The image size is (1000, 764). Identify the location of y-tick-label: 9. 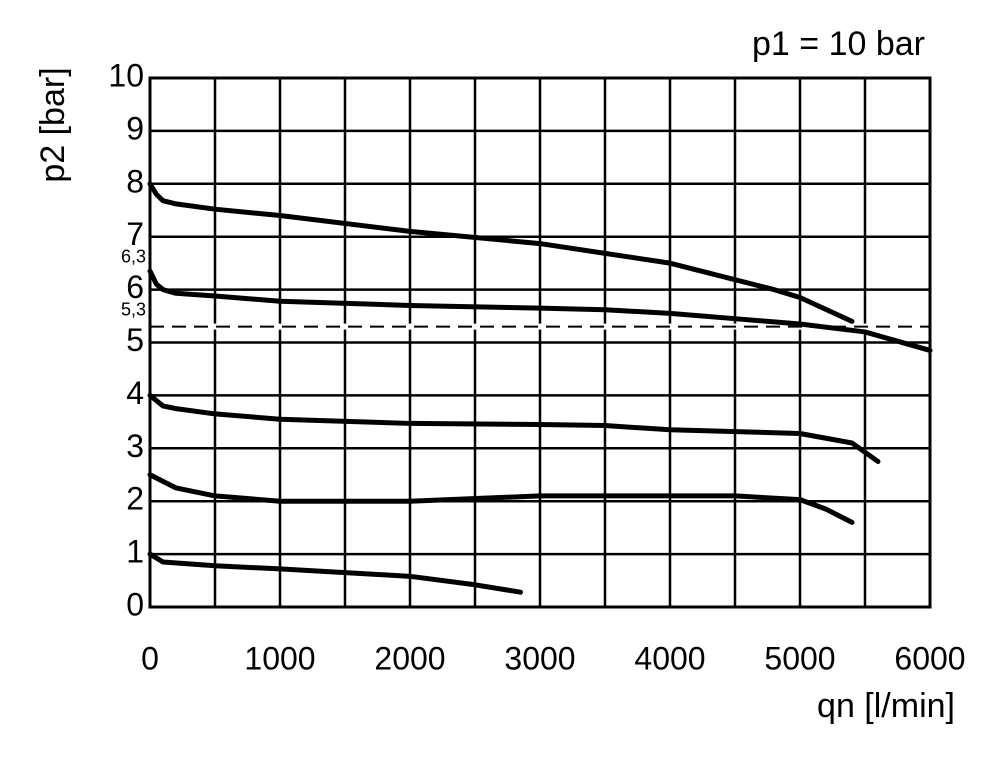
(135, 128).